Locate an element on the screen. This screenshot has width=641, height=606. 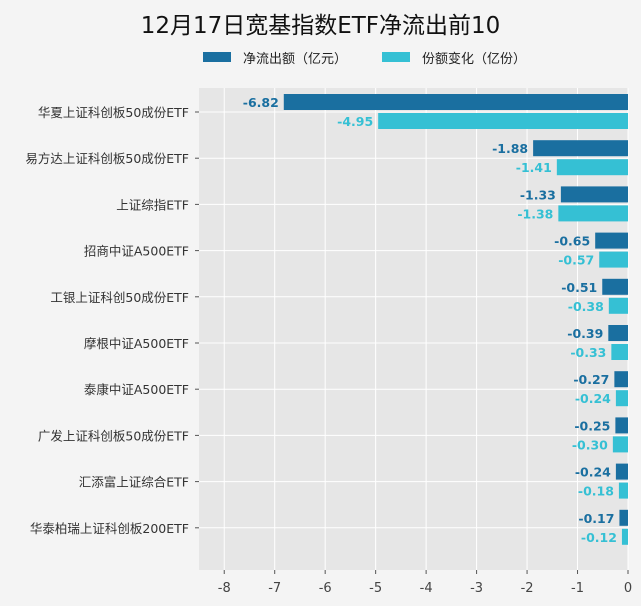
y-tick-label: 易方达上证科创板50成份ETF is located at coordinates (107, 158).